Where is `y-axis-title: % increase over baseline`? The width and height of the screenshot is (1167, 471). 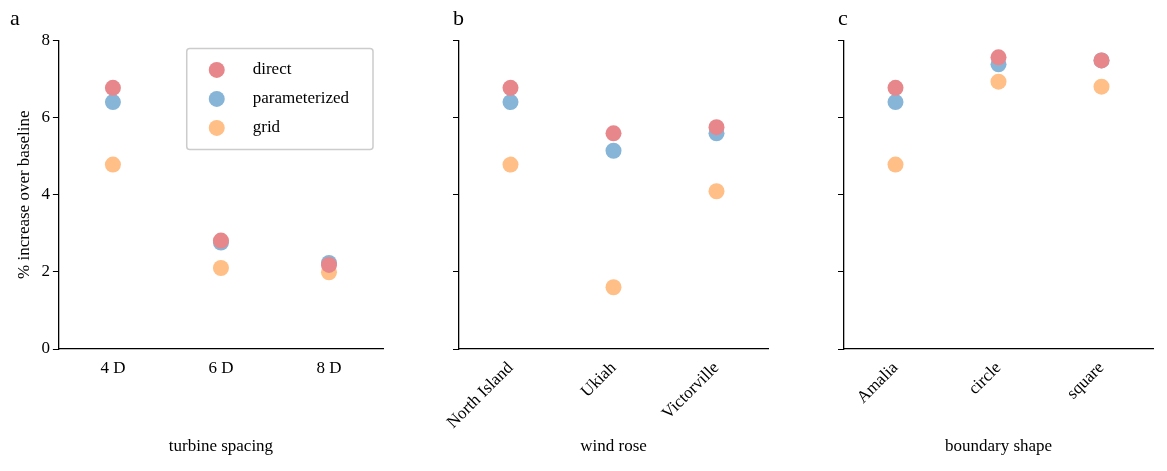
y-axis-title: % increase over baseline is located at coordinates (23, 194).